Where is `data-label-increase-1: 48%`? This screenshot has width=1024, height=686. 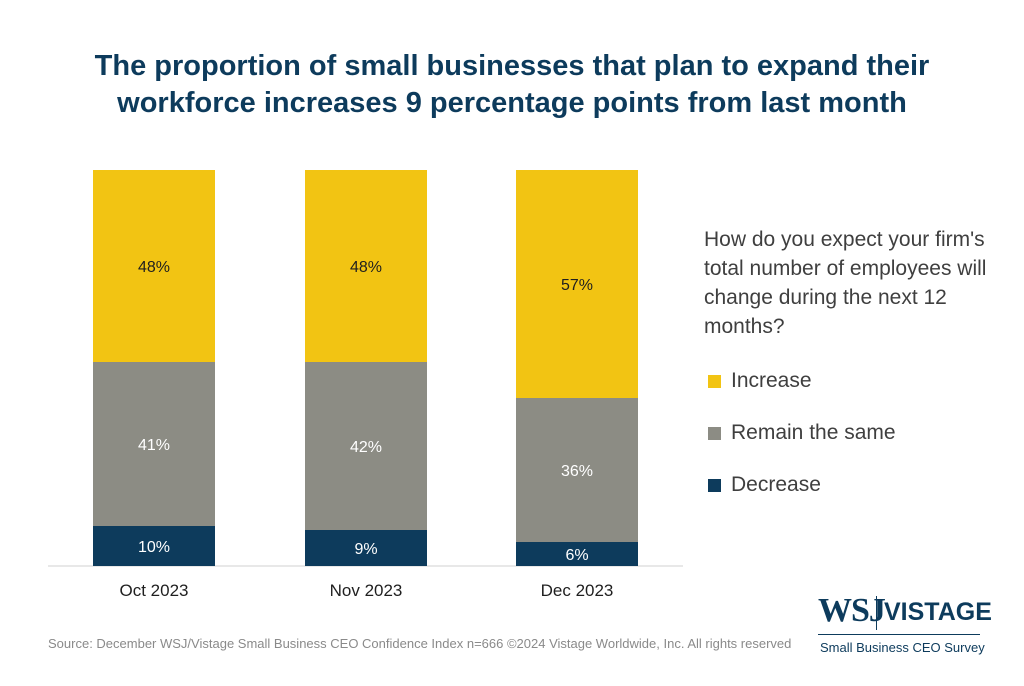 data-label-increase-1: 48% is located at coordinates (154, 267).